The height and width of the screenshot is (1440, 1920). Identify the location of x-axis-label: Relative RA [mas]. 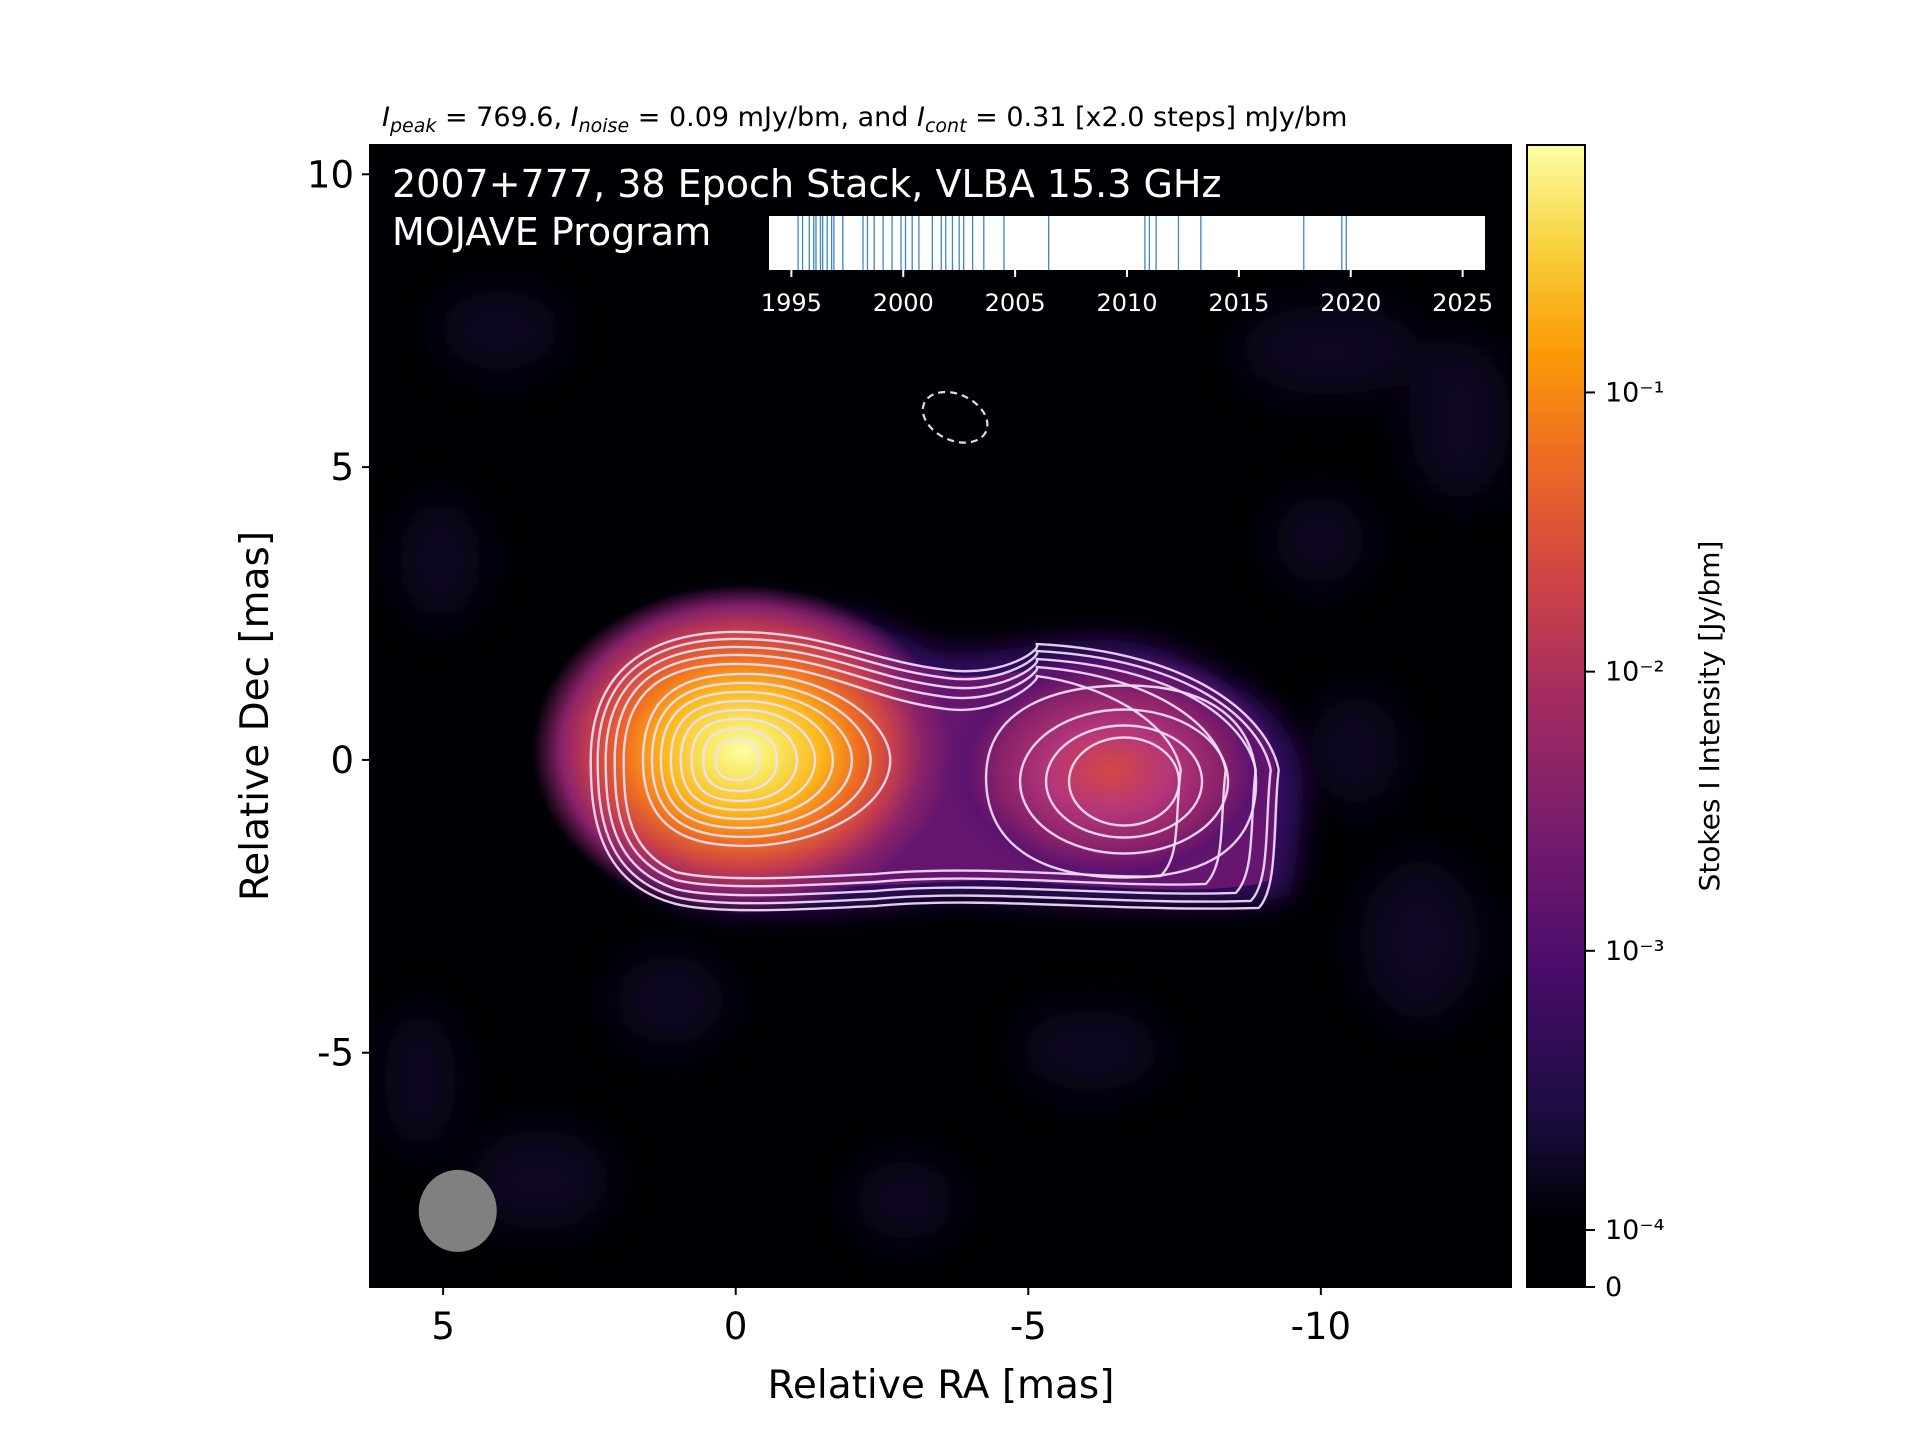
(941, 1385).